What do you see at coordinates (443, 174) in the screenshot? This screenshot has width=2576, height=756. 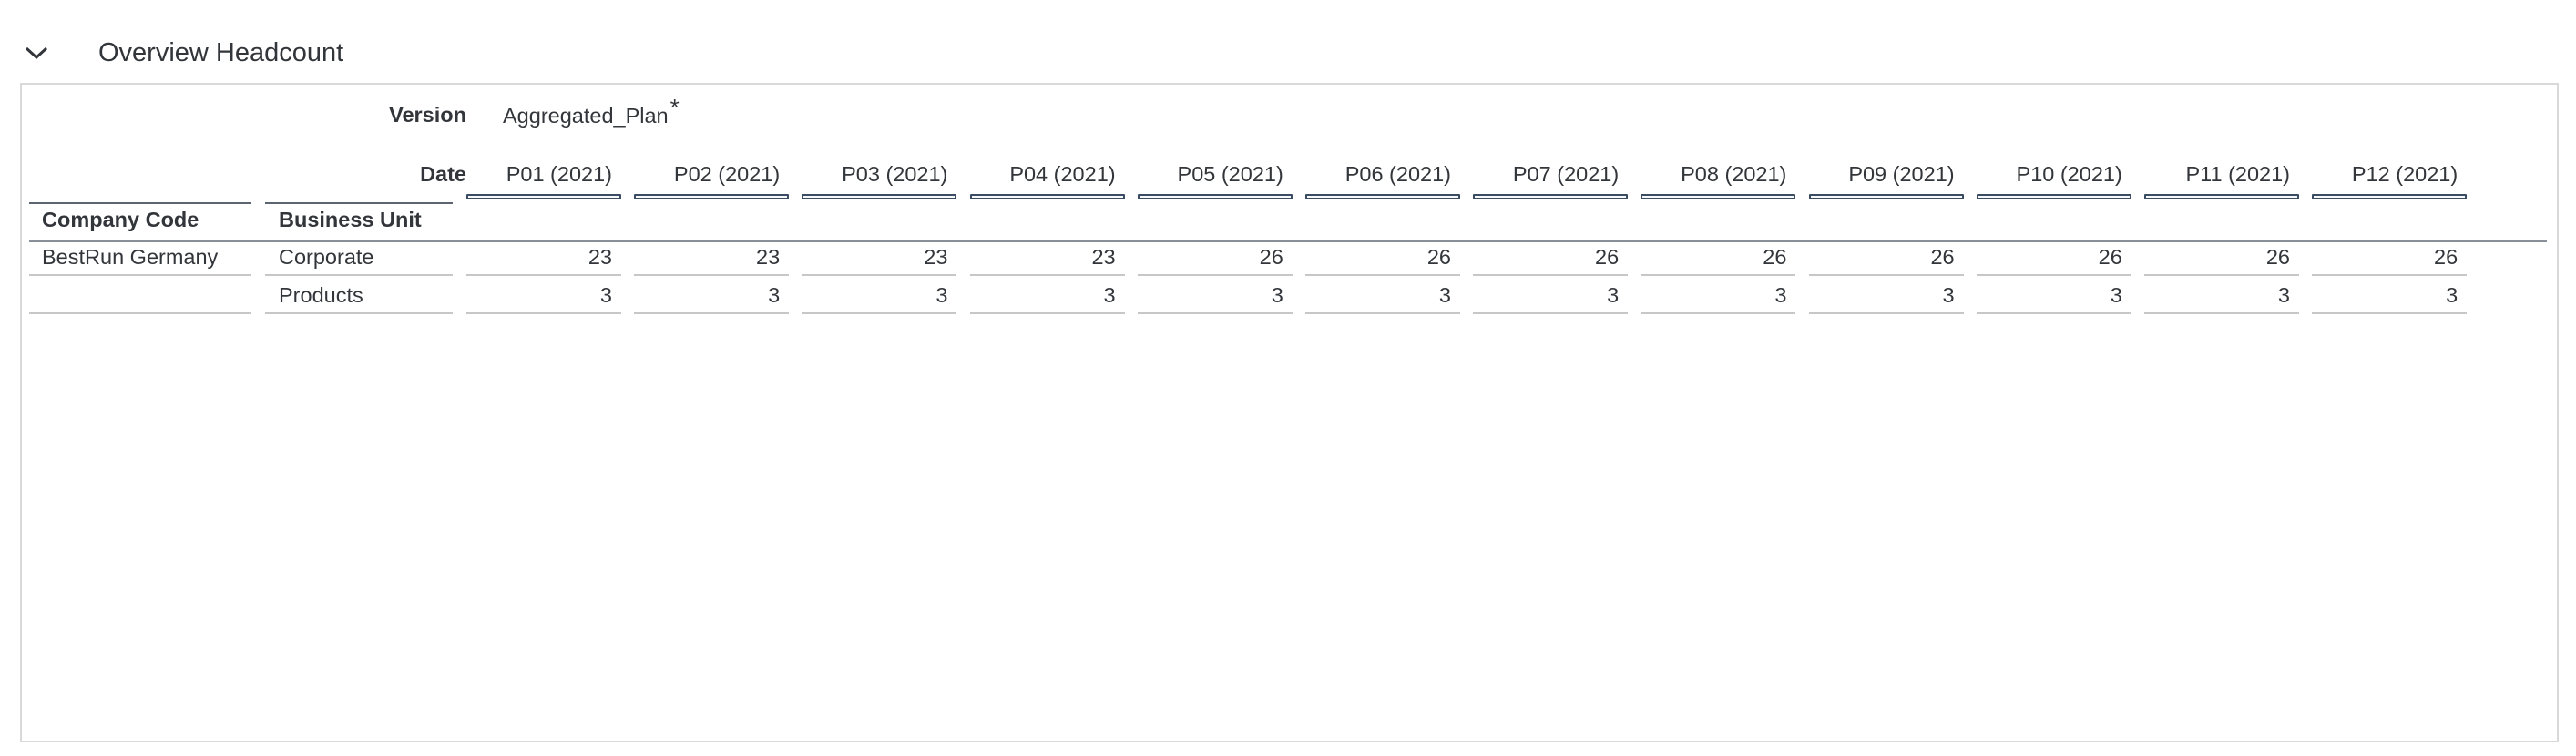 I see `date-label: Date` at bounding box center [443, 174].